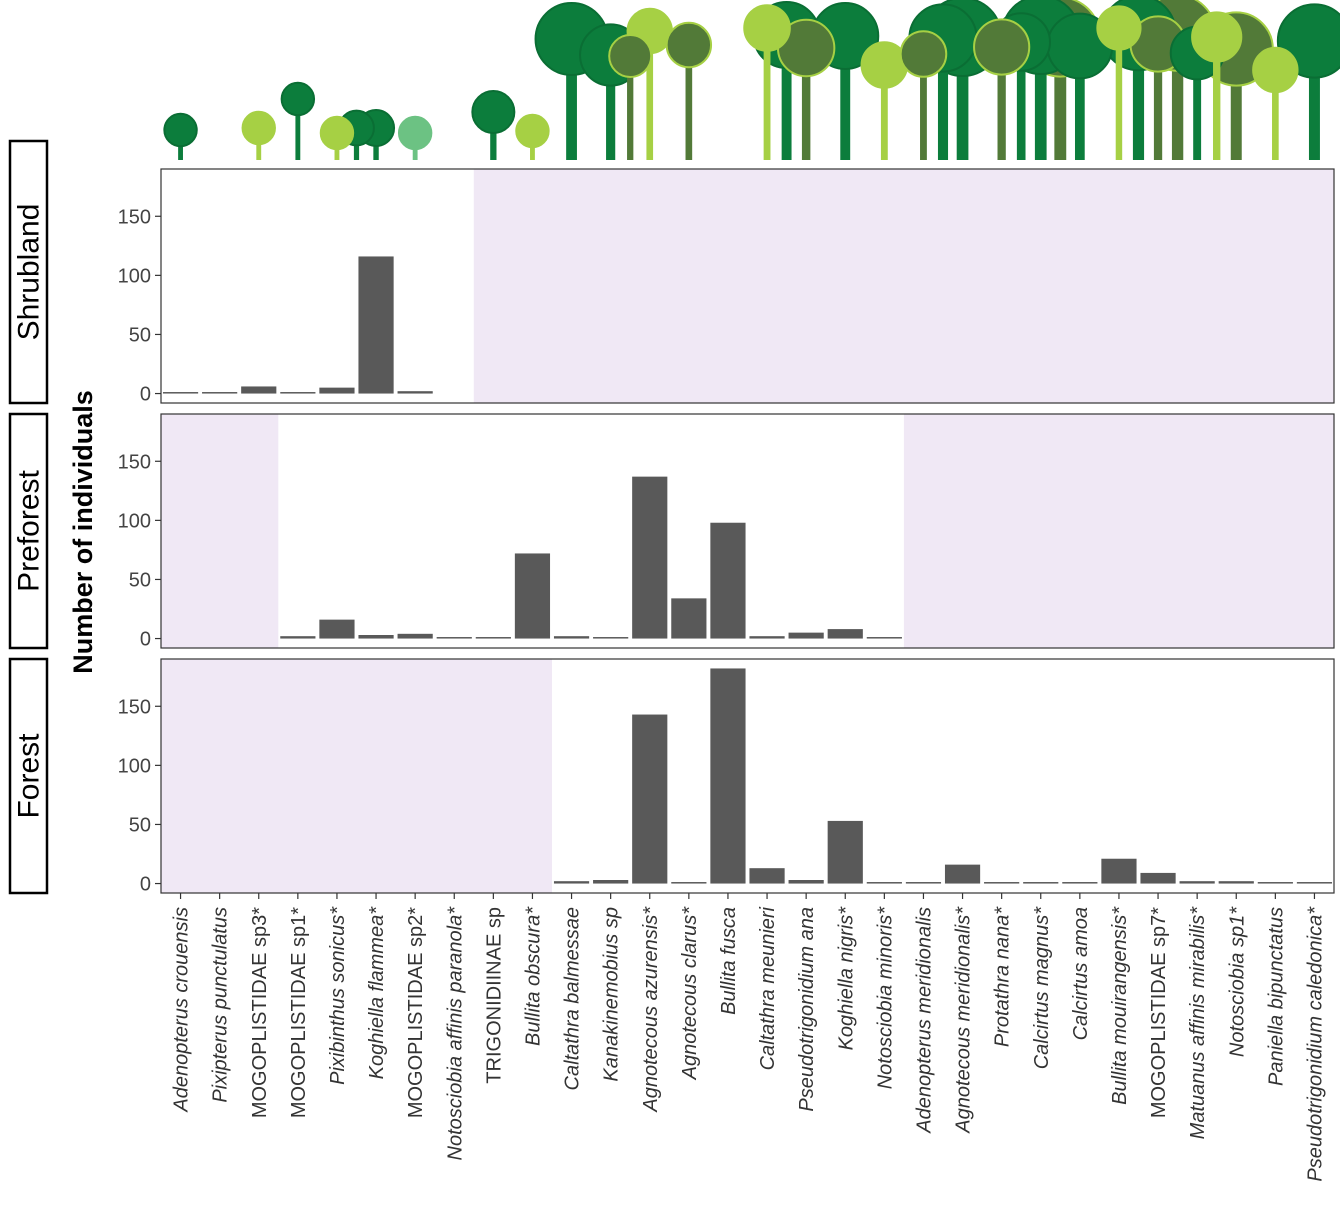 Image resolution: width=1340 pixels, height=1227 pixels. I want to click on x-tick-label-16: Pseudotrigonidium ana, so click(807, 1009).